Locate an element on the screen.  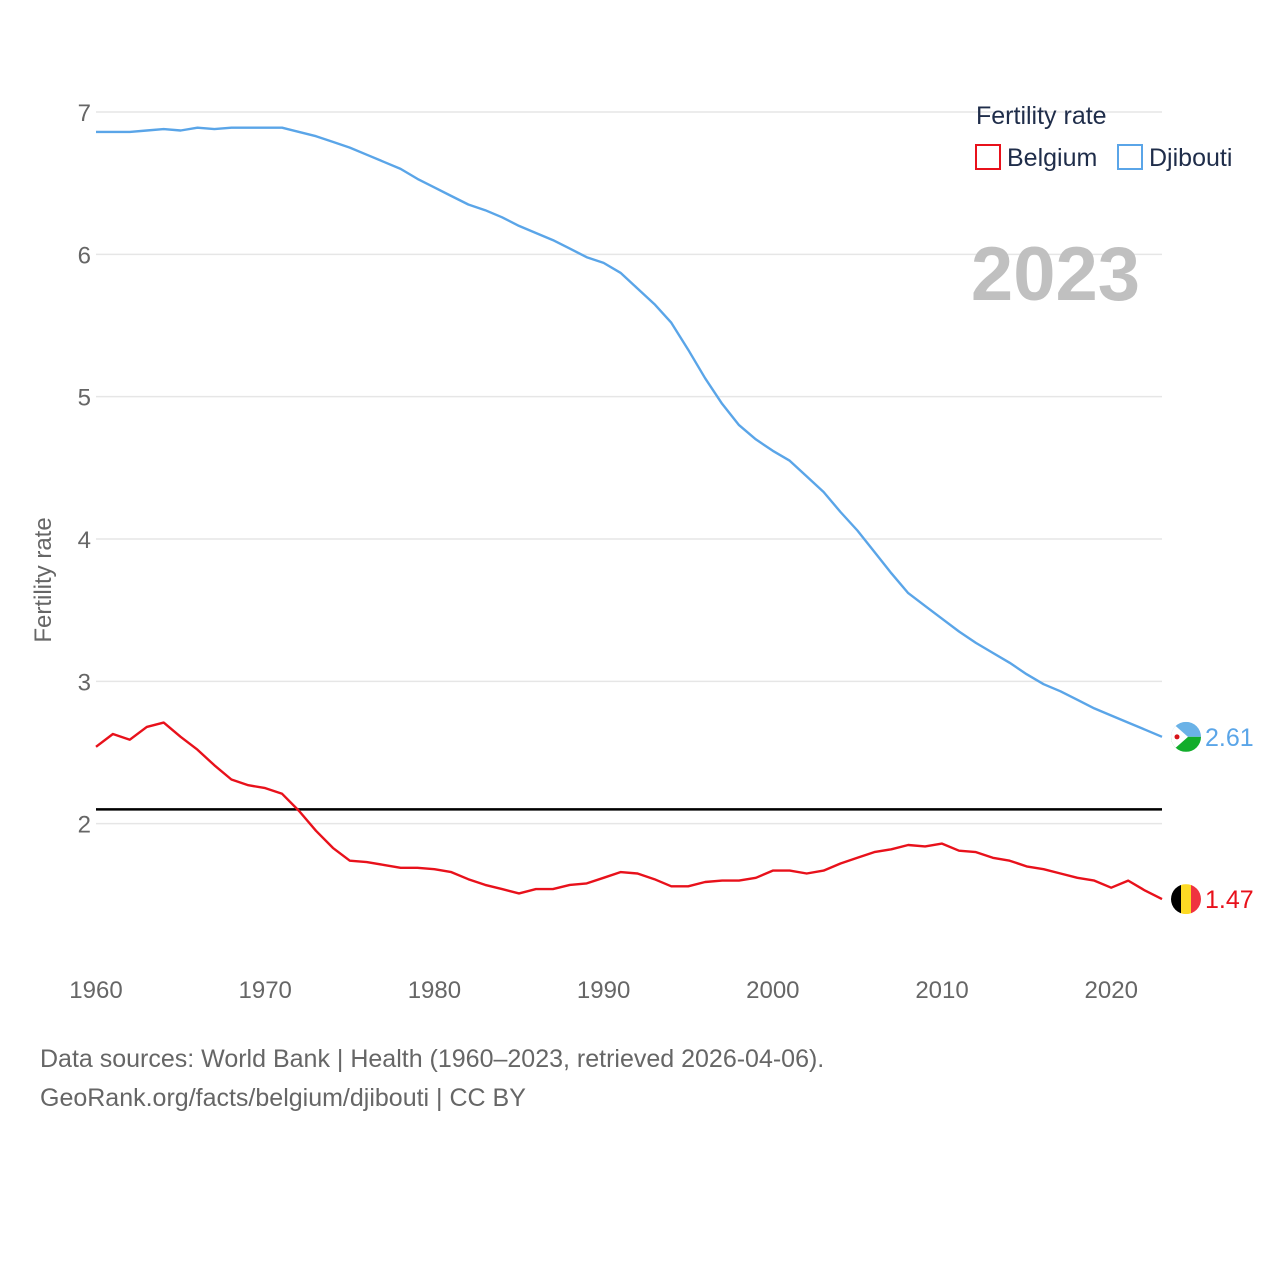
legend-item-belgium: Belgium is located at coordinates (1036, 158).